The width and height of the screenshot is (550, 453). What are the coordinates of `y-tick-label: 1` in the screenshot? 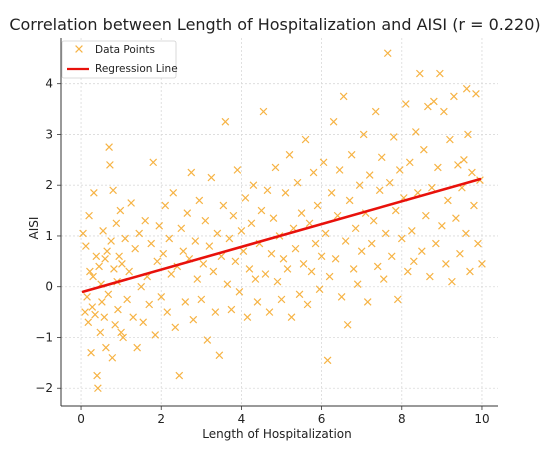 It's located at (49, 236).